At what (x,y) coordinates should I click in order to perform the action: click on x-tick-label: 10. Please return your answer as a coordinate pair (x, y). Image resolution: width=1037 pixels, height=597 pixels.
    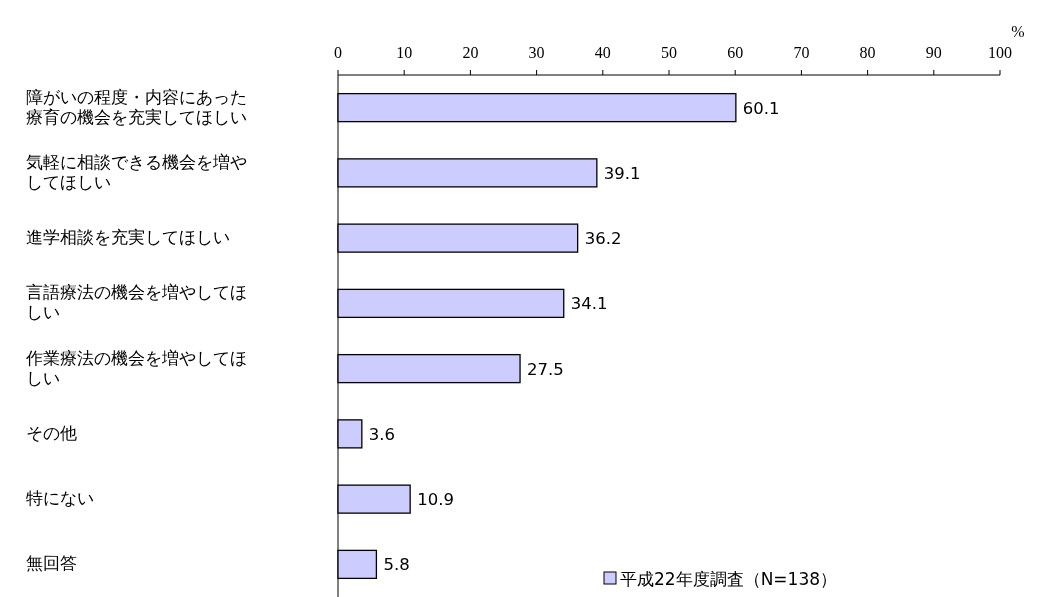
    Looking at the image, I should click on (404, 52).